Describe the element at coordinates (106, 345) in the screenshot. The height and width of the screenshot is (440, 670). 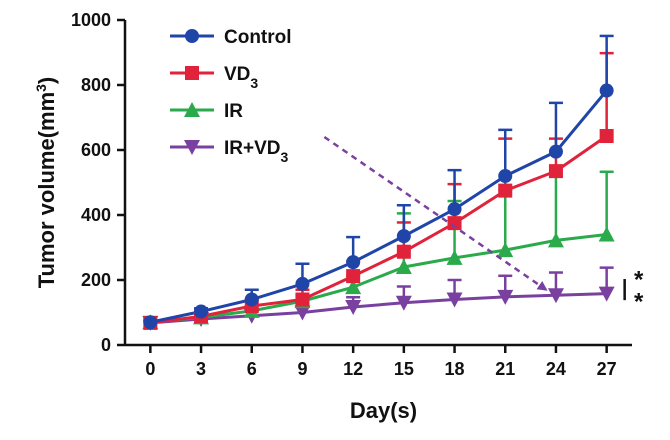
I see `y-tick-label: 0` at that location.